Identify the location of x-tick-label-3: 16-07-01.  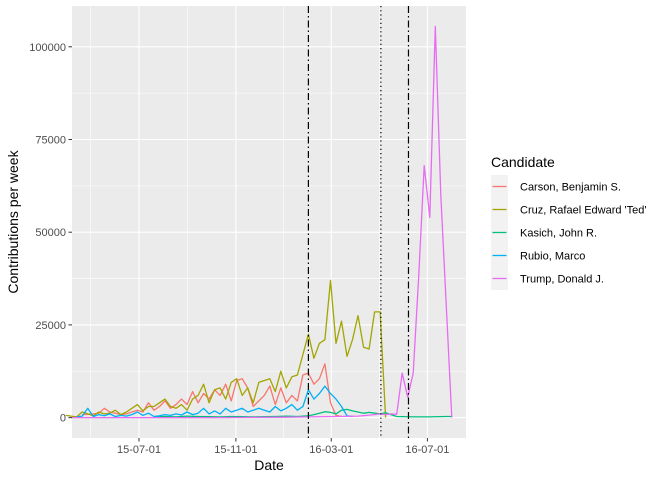
(427, 450).